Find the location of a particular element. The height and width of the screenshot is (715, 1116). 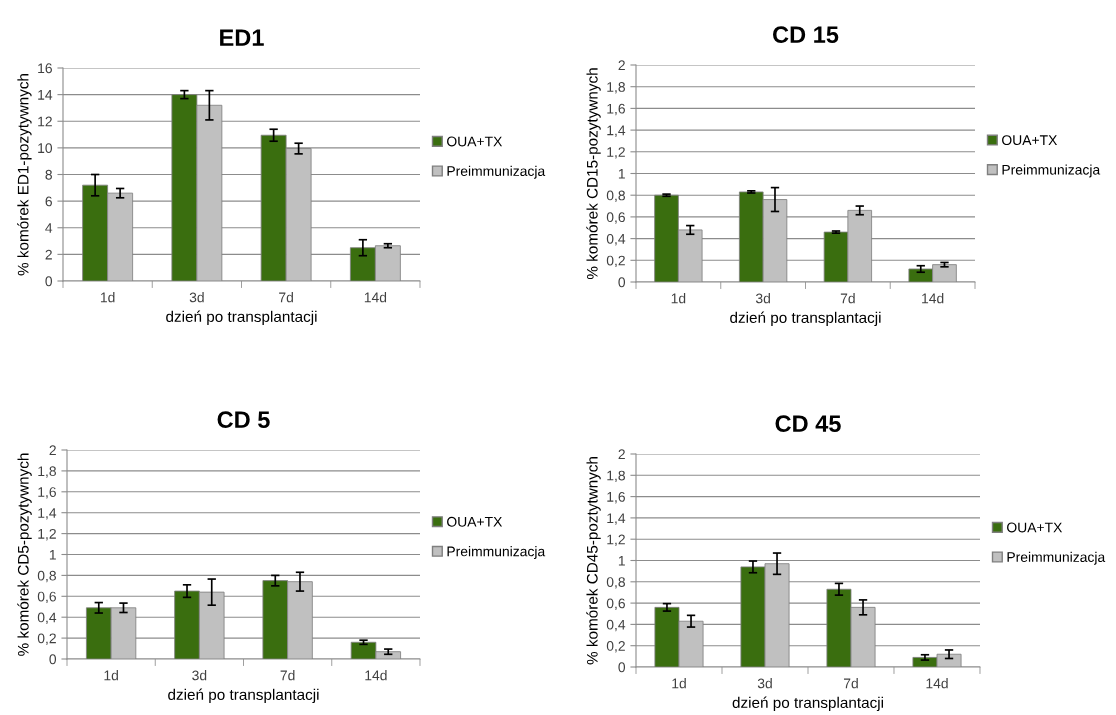

y-tick-label: 6 is located at coordinates (48, 201).